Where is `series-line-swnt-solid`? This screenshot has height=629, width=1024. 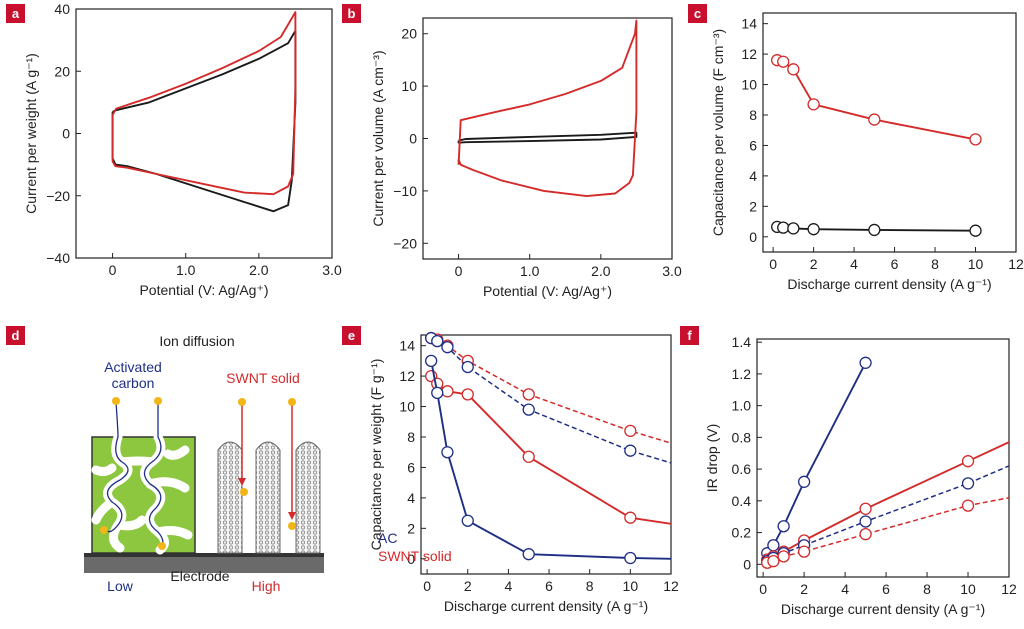
series-line-swnt-solid is located at coordinates (876, 100).